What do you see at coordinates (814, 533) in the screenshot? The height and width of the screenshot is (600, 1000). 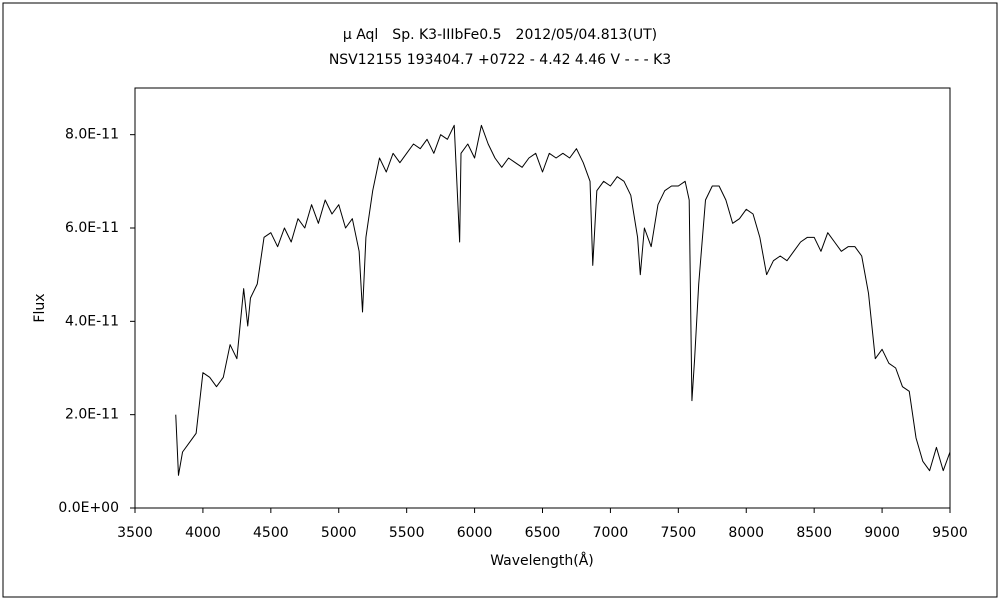 I see `x-tick-label: 8500` at bounding box center [814, 533].